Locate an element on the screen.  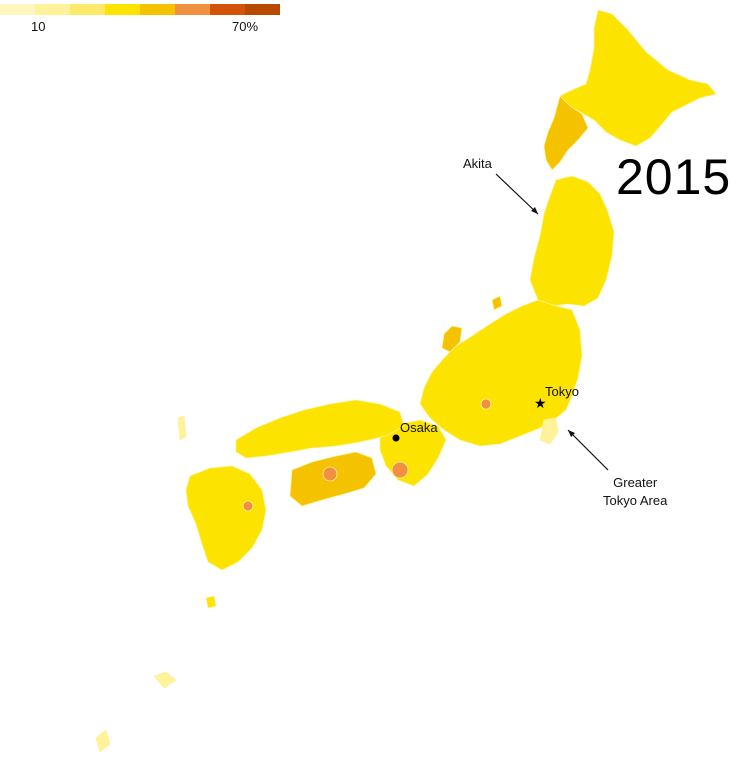
island-sado is located at coordinates (497, 303).